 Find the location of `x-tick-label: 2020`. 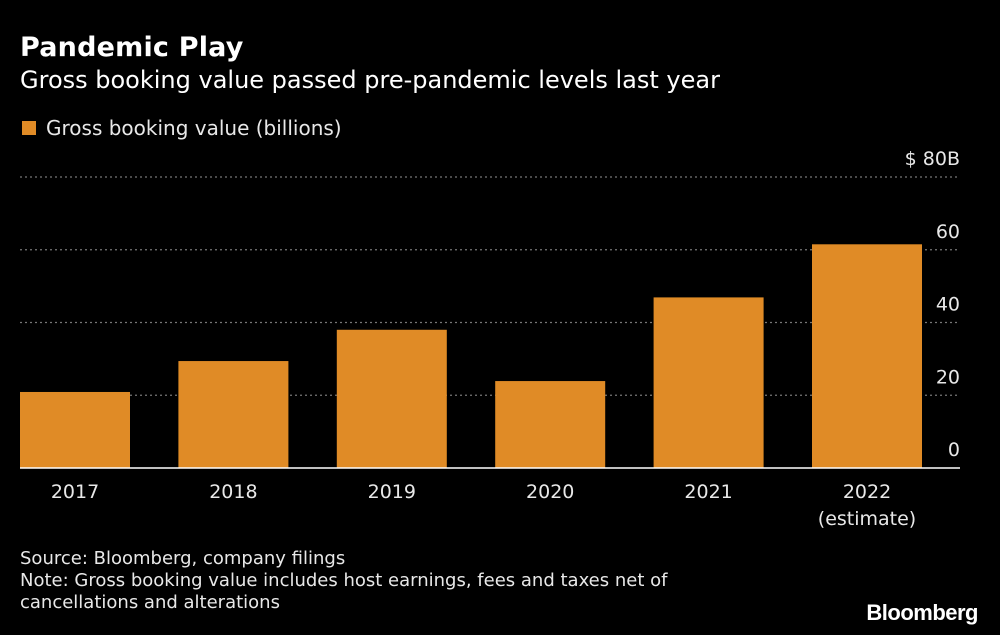

x-tick-label: 2020 is located at coordinates (550, 492).